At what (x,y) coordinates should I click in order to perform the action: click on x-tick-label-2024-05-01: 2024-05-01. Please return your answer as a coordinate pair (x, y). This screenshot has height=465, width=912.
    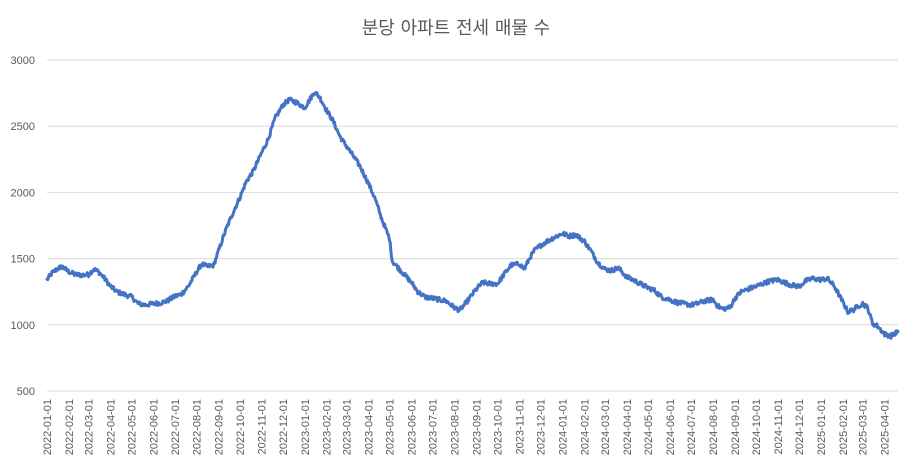
    Looking at the image, I should click on (649, 427).